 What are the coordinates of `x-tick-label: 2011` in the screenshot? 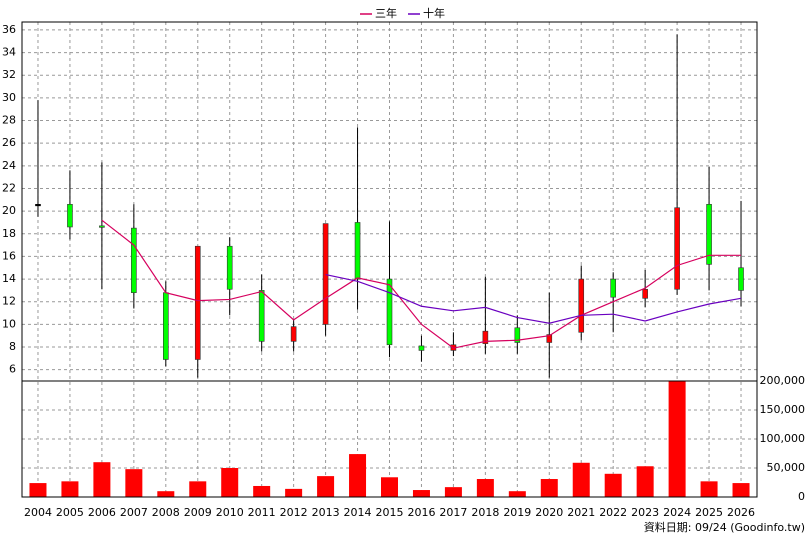 It's located at (262, 512).